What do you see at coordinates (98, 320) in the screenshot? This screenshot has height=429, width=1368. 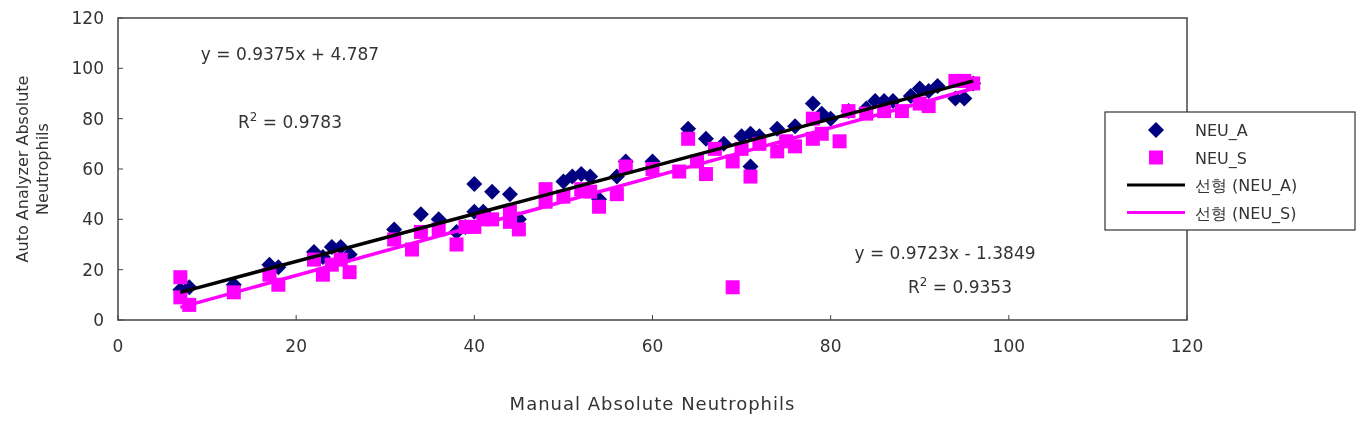 I see `y-tick-label: 0` at bounding box center [98, 320].